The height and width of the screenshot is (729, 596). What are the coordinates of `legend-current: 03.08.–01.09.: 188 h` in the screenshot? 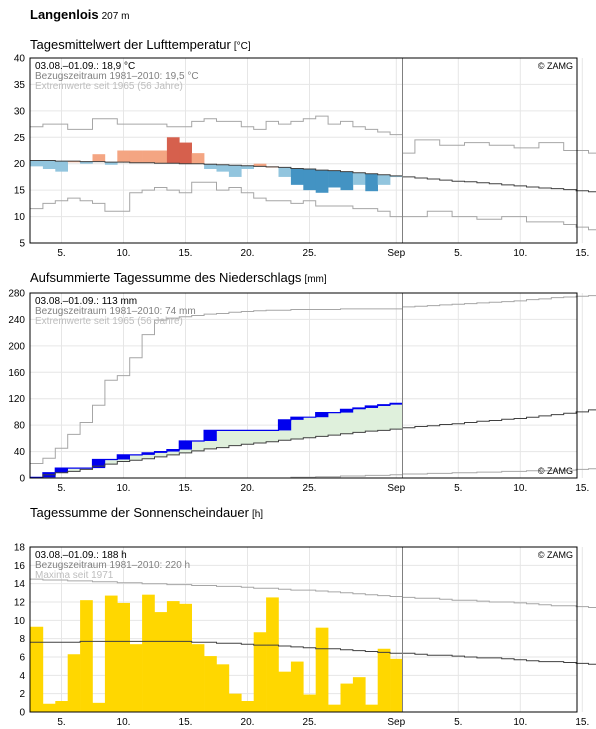 It's located at (81, 555).